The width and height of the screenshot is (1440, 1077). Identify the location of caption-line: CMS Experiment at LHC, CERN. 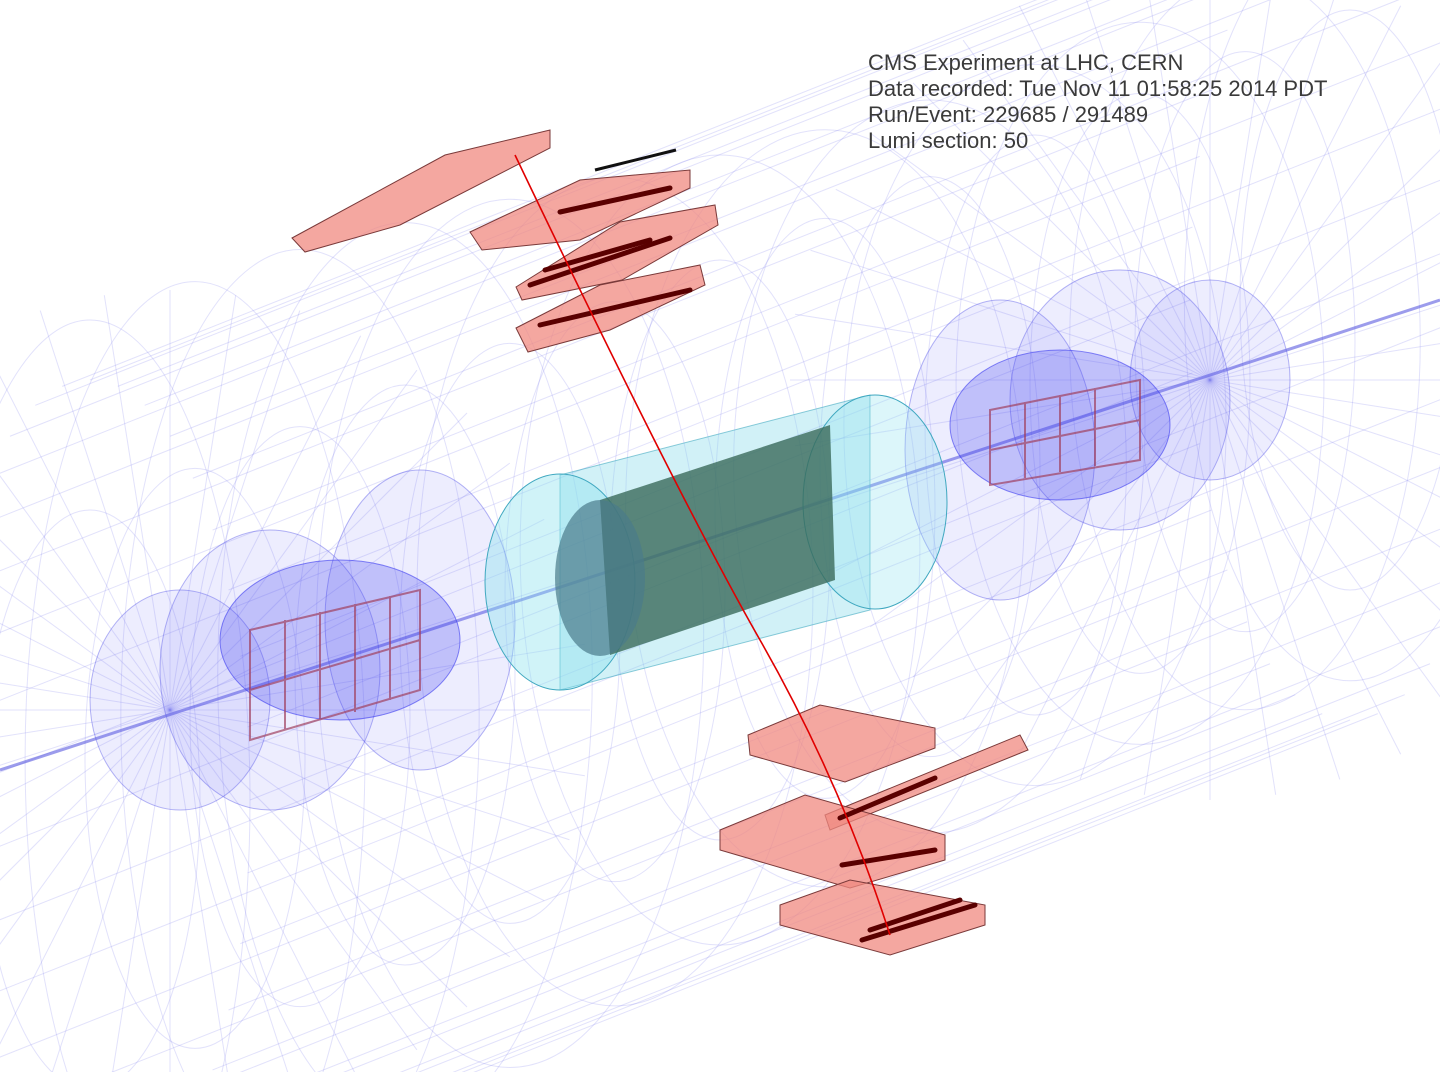
(1025, 62).